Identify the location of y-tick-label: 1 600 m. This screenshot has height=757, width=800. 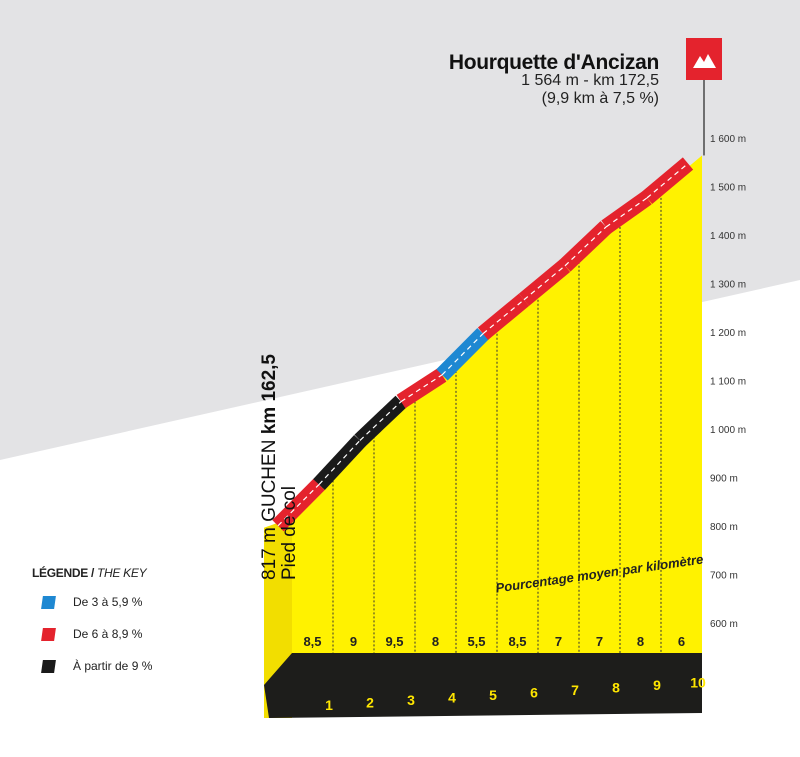
(728, 139).